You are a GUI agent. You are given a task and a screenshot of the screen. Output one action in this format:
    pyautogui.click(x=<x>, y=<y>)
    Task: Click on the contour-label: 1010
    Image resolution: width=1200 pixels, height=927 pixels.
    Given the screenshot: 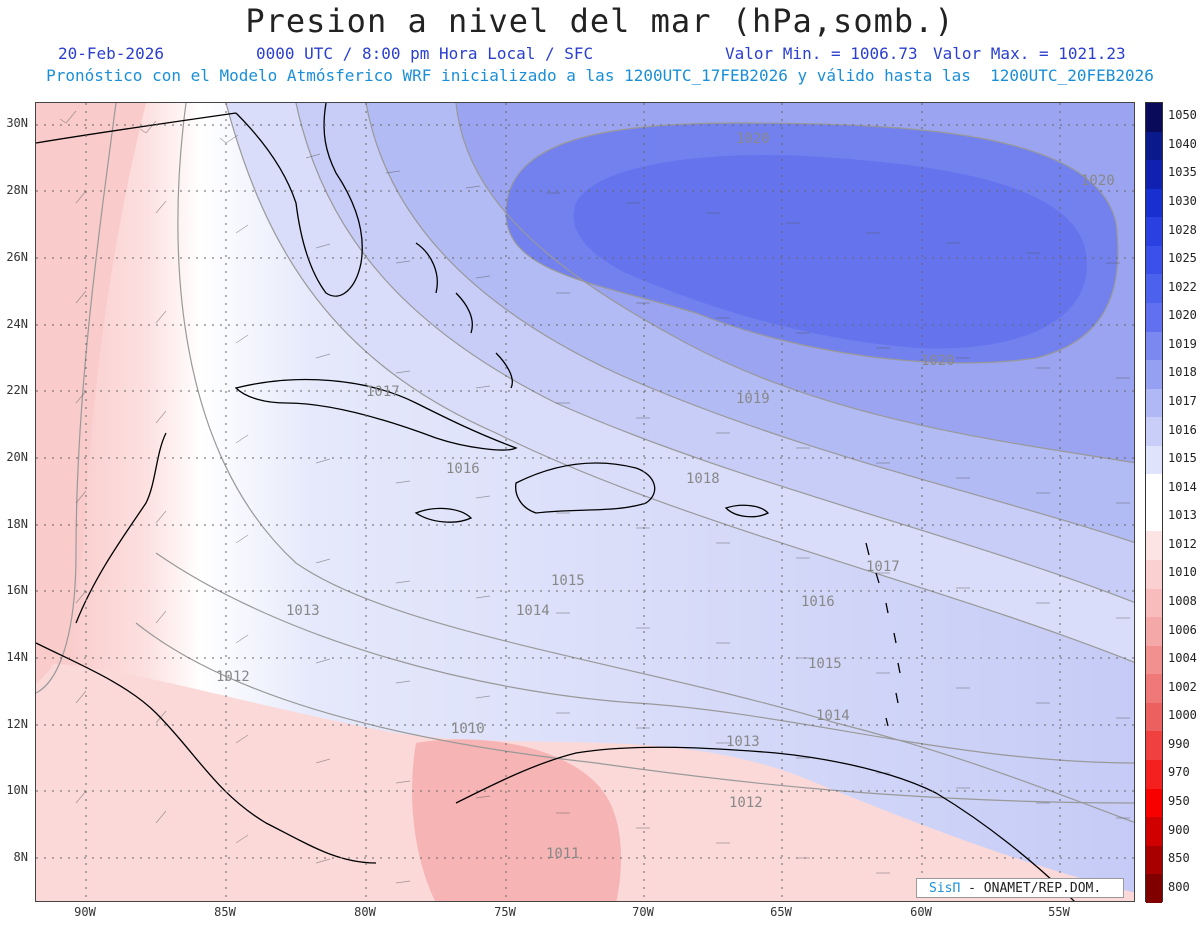 What is the action you would take?
    pyautogui.click(x=468, y=729)
    